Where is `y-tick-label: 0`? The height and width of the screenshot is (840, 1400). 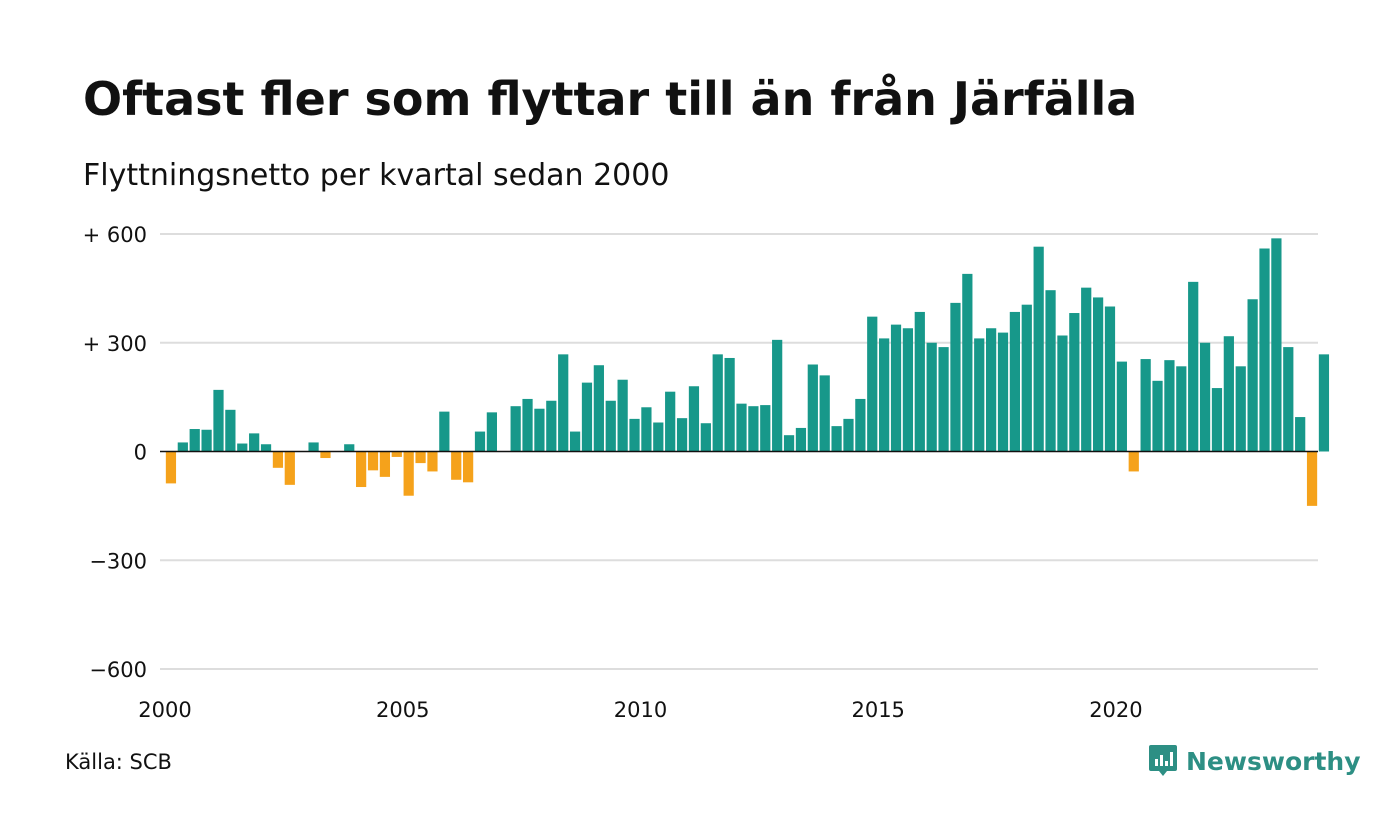
y-tick-label: 0 is located at coordinates (140, 453).